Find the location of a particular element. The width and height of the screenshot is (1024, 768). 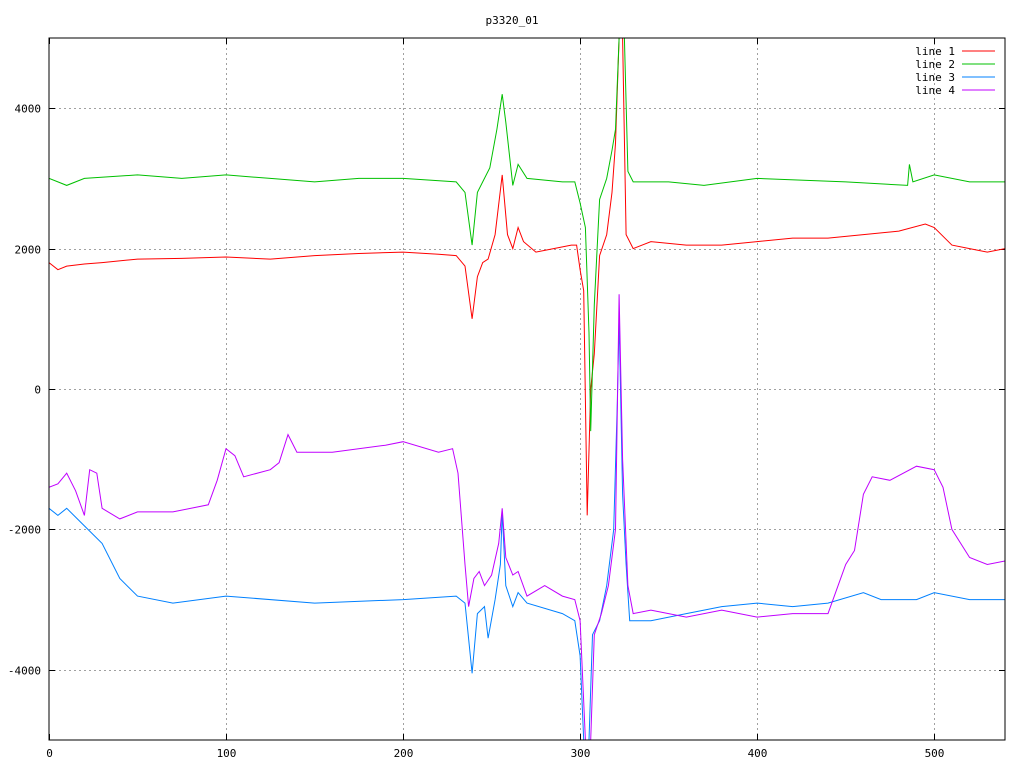

x-tick-label: 0 is located at coordinates (49, 753).